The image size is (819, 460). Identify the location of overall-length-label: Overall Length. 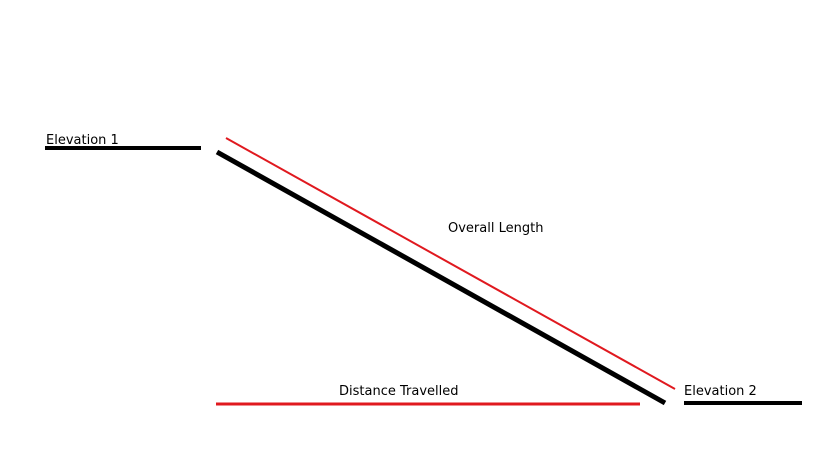
(496, 228).